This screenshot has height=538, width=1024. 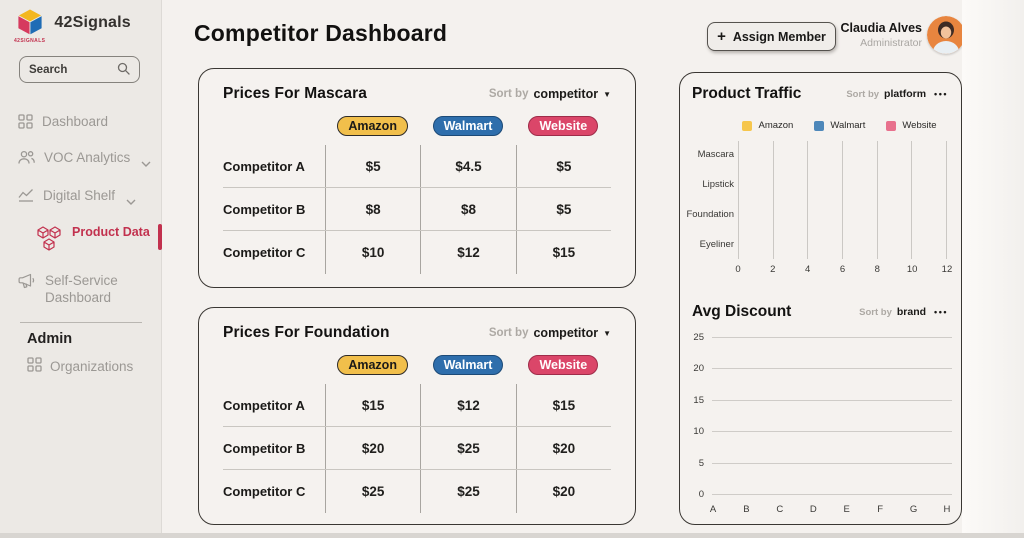 What do you see at coordinates (947, 269) in the screenshot?
I see `x-tick-label: 12` at bounding box center [947, 269].